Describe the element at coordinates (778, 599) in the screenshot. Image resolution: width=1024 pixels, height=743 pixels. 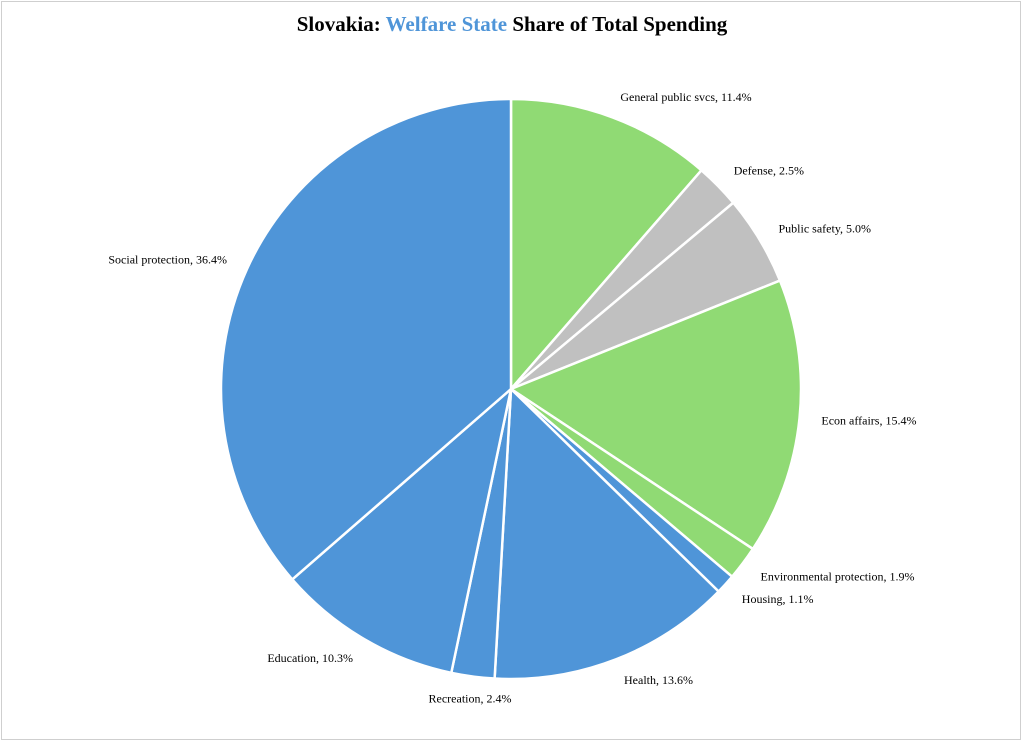
I see `slice-label-housing: Housing, 1.1%` at that location.